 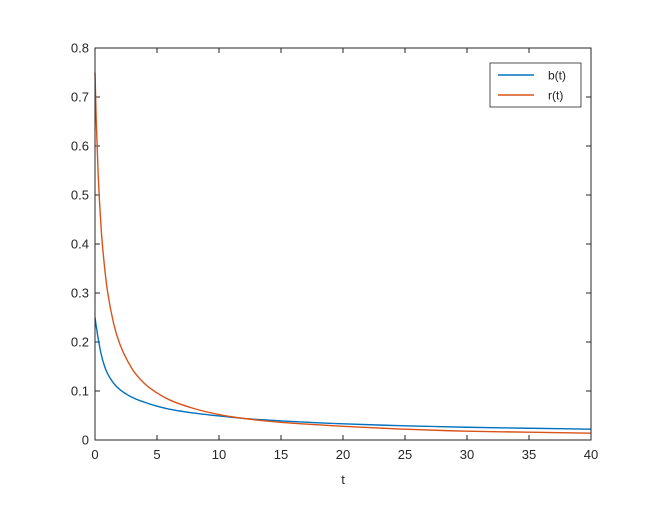 I want to click on x-tick-label: 25, so click(x=405, y=454).